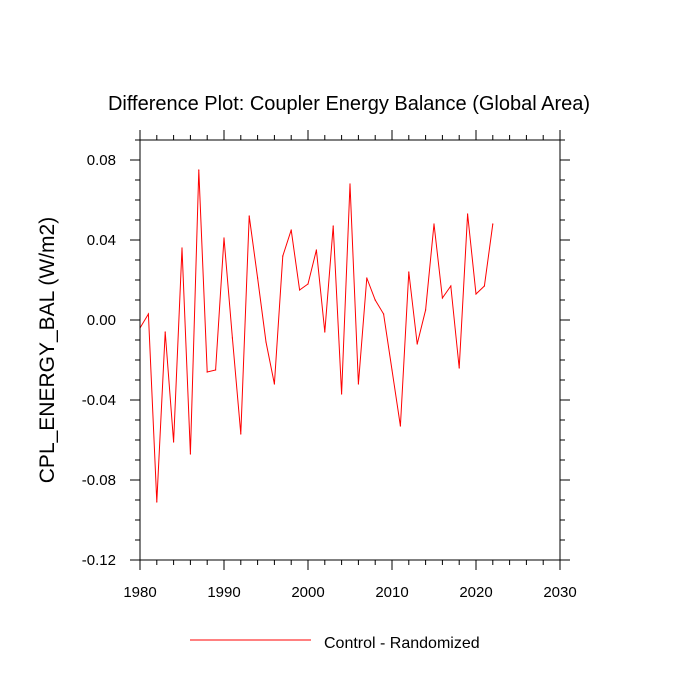 This screenshot has height=700, width=700. I want to click on y-tick-label: 0.08, so click(101, 160).